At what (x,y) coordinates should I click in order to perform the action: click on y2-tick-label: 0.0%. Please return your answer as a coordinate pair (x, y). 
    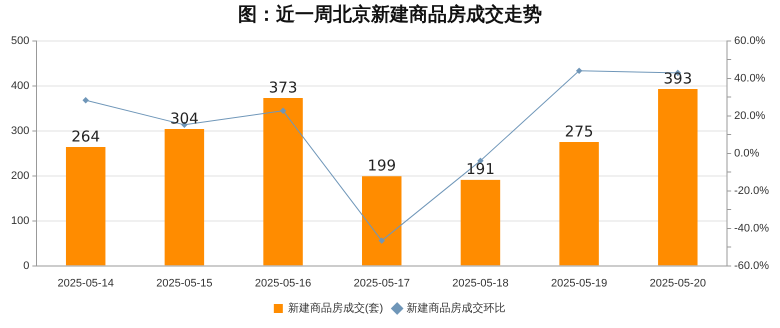
    Looking at the image, I should click on (747, 153).